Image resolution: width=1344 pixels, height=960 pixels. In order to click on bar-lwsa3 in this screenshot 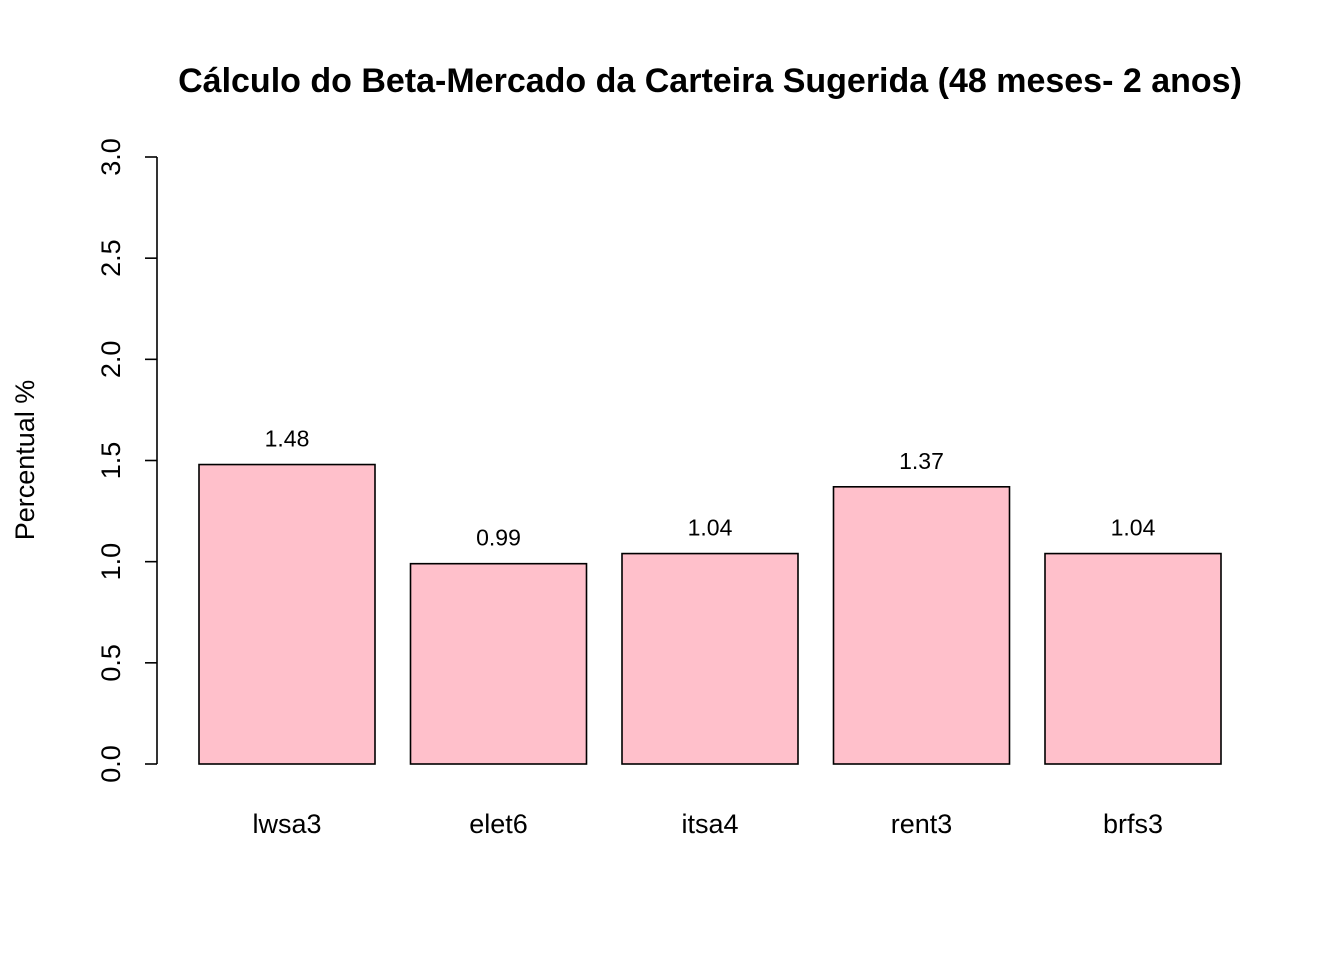, I will do `click(287, 614)`.